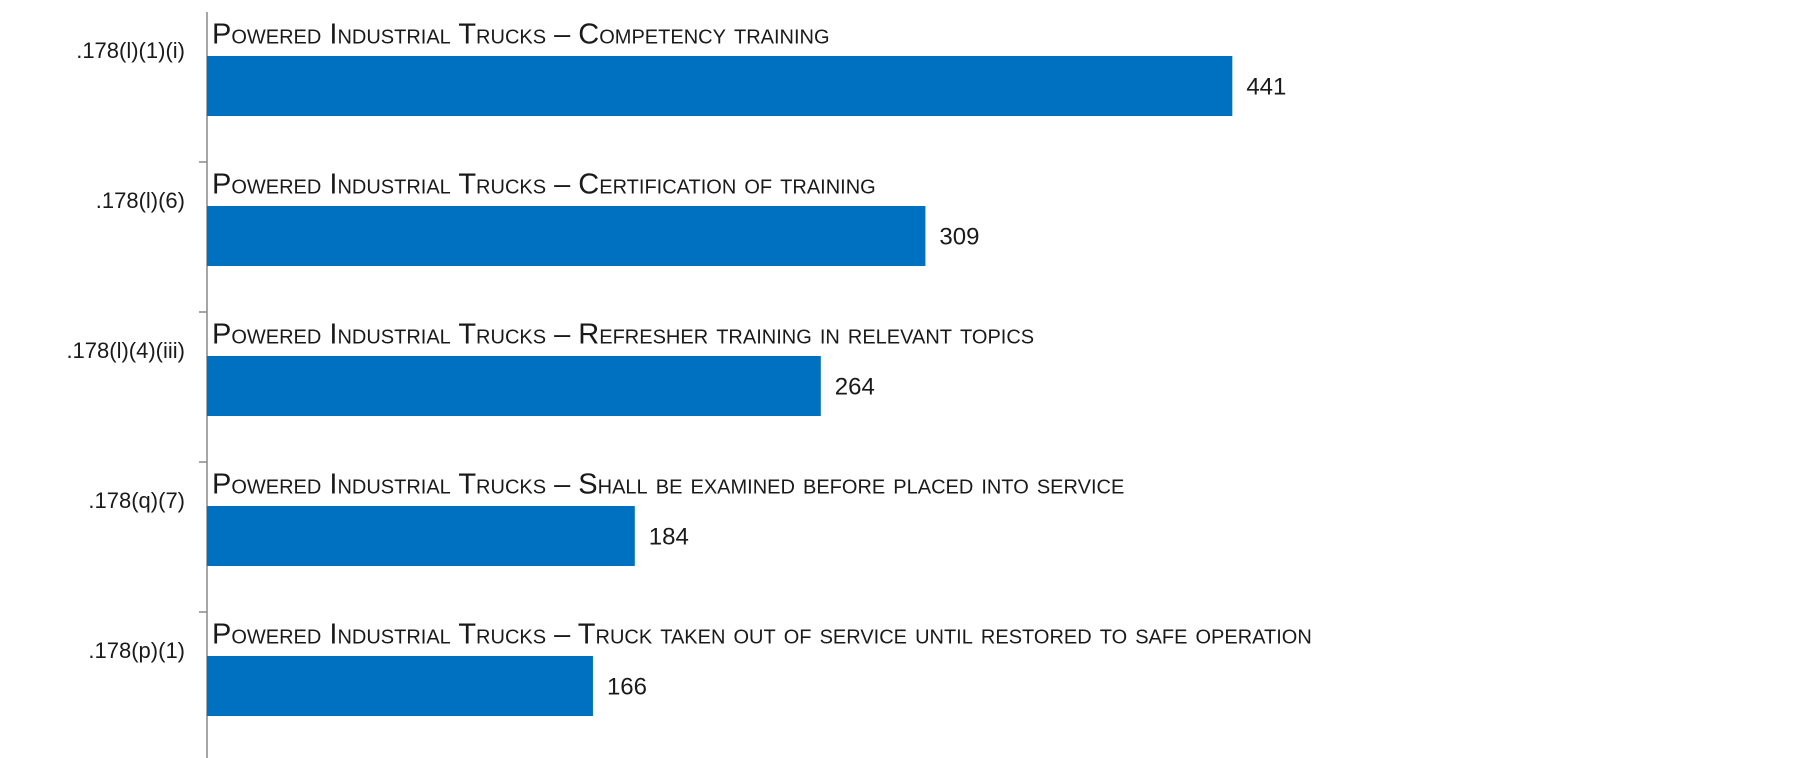 This screenshot has height=758, width=1806. I want to click on value-label: 441, so click(1266, 86).